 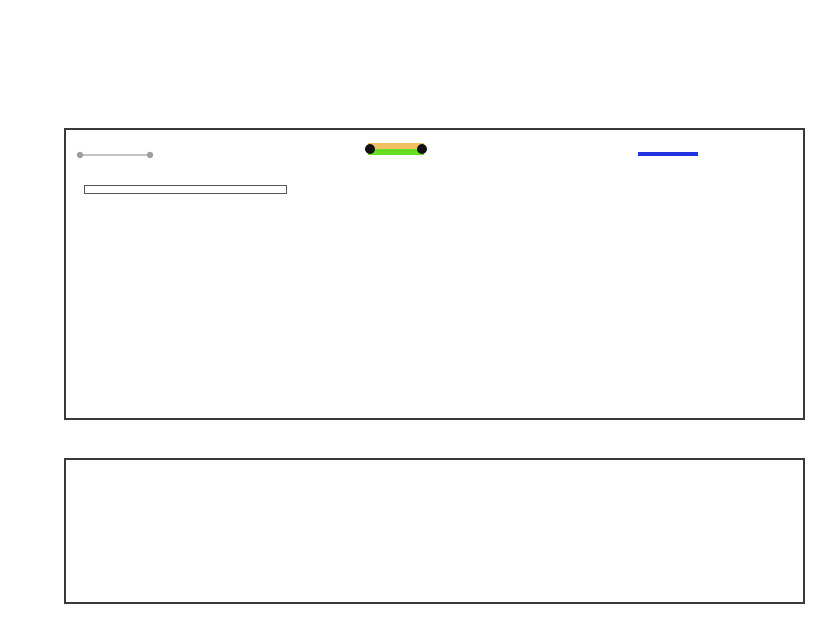 What do you see at coordinates (185, 189) in the screenshot?
I see `percent-of-crop-box` at bounding box center [185, 189].